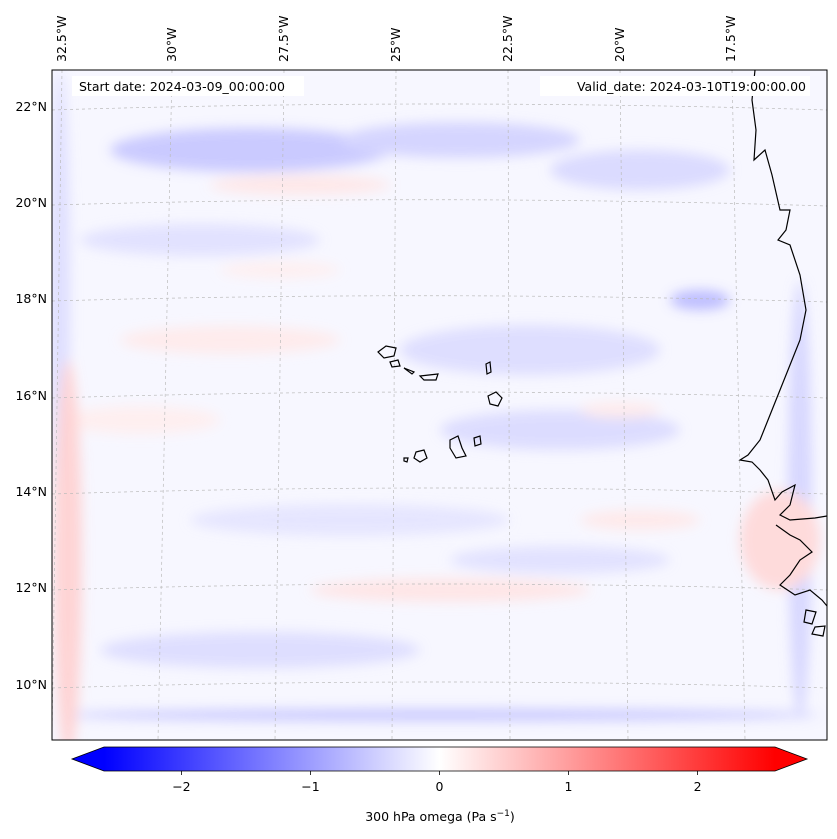 The width and height of the screenshot is (837, 839). What do you see at coordinates (31, 106) in the screenshot?
I see `lat-label-22n: 22°N` at bounding box center [31, 106].